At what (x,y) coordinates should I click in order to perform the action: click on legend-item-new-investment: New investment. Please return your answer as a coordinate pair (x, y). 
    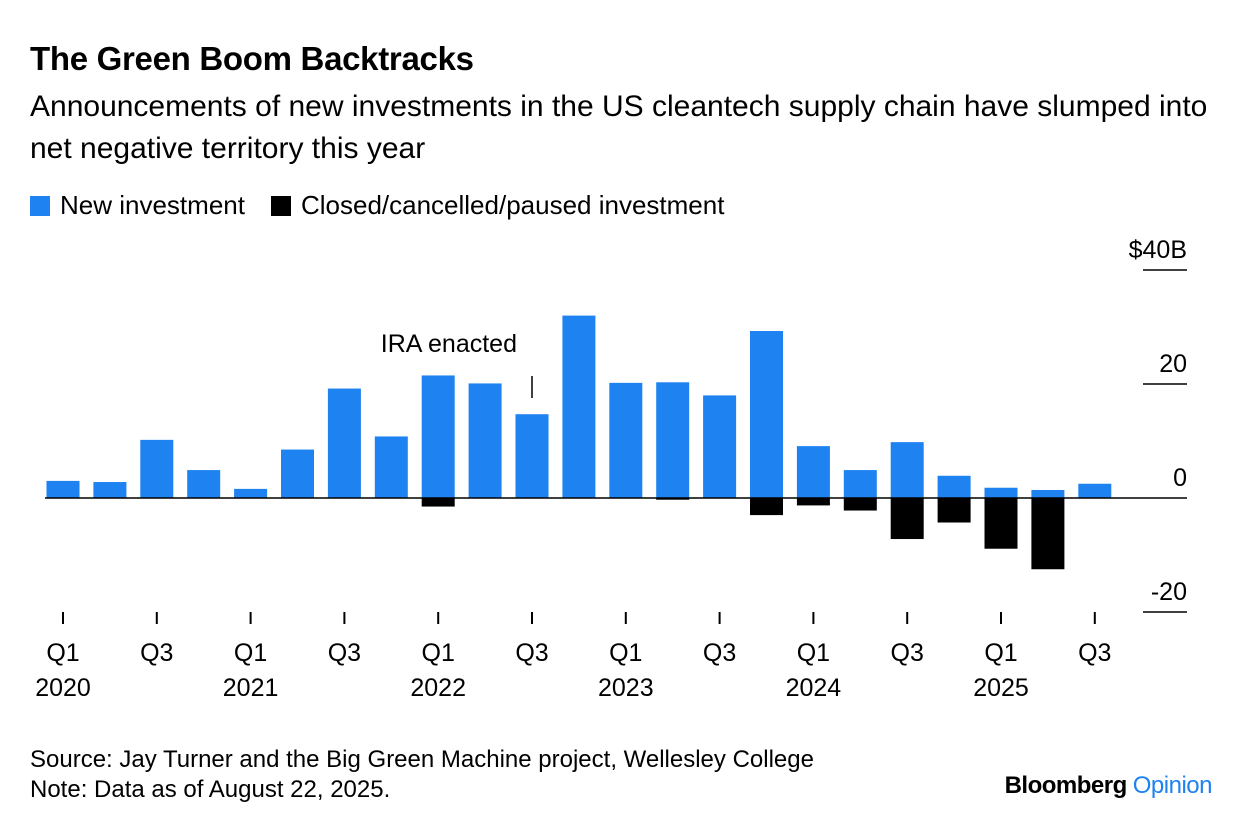
    Looking at the image, I should click on (137, 205).